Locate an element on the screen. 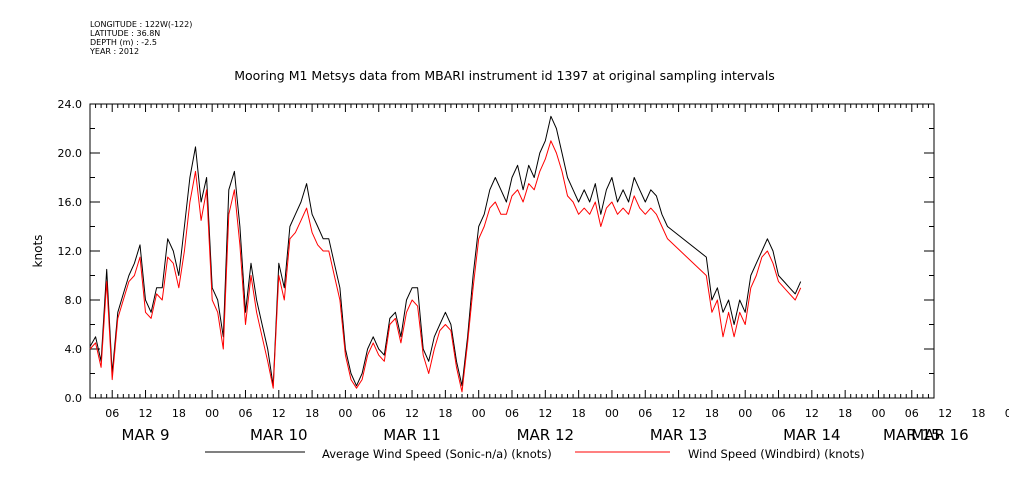  legend-label: Average Wind Speed (Sonic-n/a) (knots) is located at coordinates (437, 454).